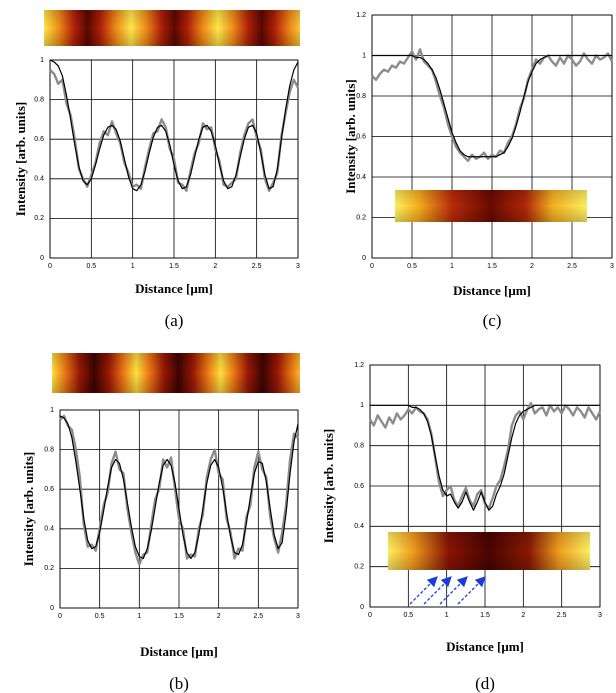 This screenshot has height=693, width=616. What do you see at coordinates (492, 320) in the screenshot?
I see `panel-label: (c)` at bounding box center [492, 320].